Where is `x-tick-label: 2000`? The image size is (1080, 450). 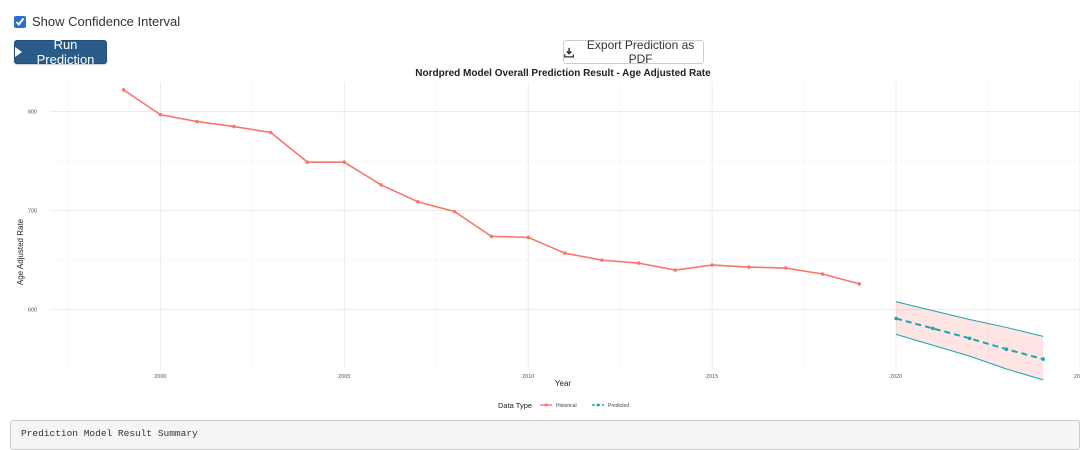
x-tick-label: 2000 is located at coordinates (160, 377).